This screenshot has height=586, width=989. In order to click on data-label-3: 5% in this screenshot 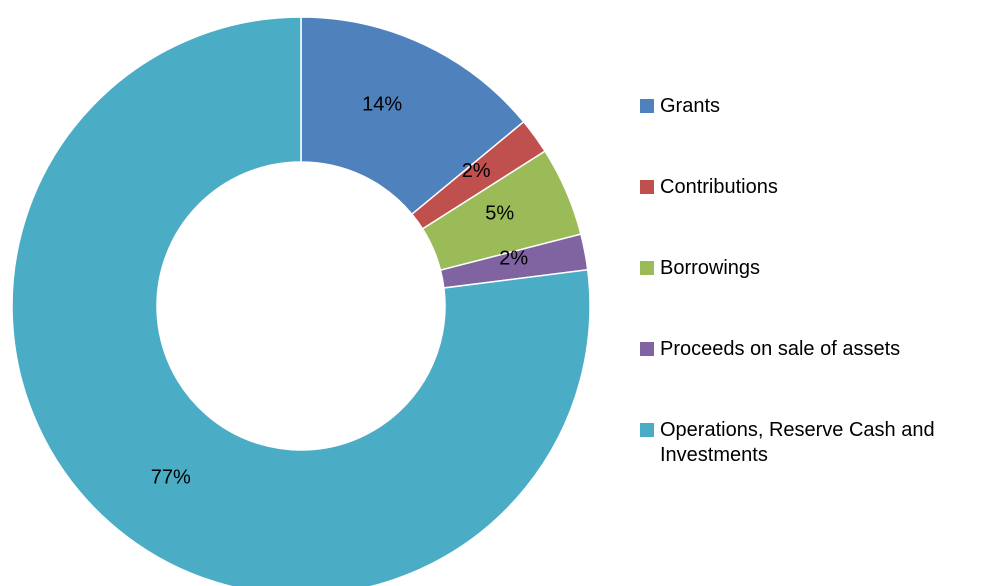, I will do `click(499, 213)`.